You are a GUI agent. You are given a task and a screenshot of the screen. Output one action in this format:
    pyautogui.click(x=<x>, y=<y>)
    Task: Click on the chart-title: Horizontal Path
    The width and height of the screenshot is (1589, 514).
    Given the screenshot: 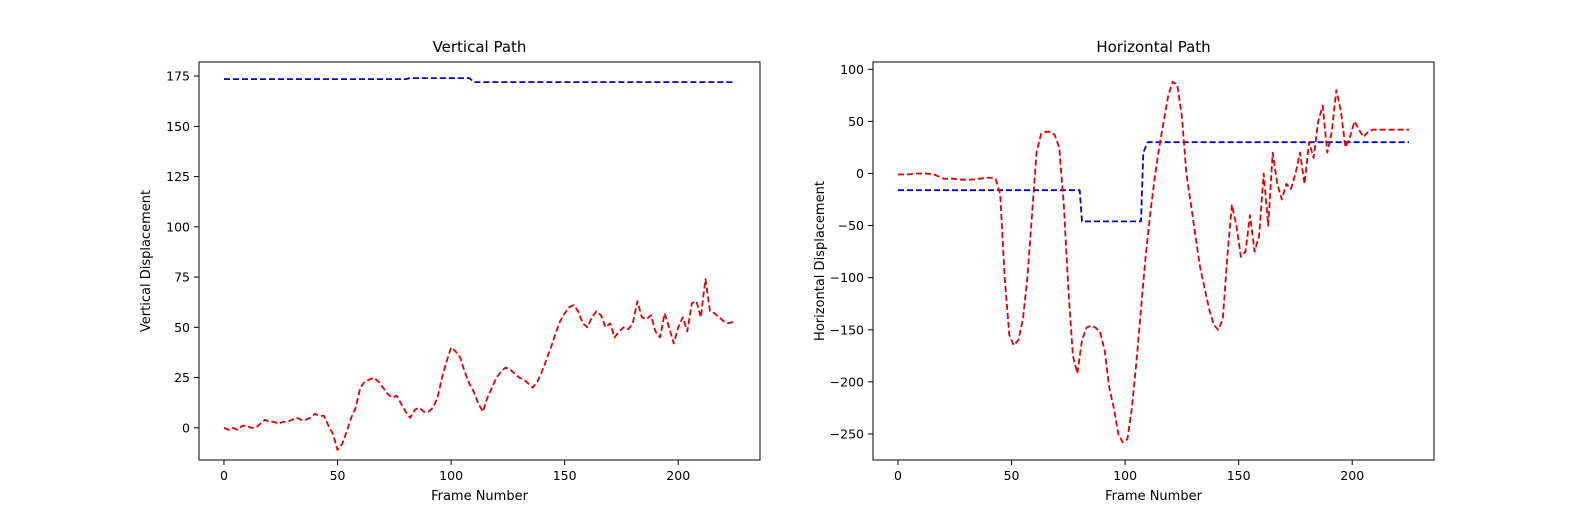 What is the action you would take?
    pyautogui.click(x=1153, y=47)
    